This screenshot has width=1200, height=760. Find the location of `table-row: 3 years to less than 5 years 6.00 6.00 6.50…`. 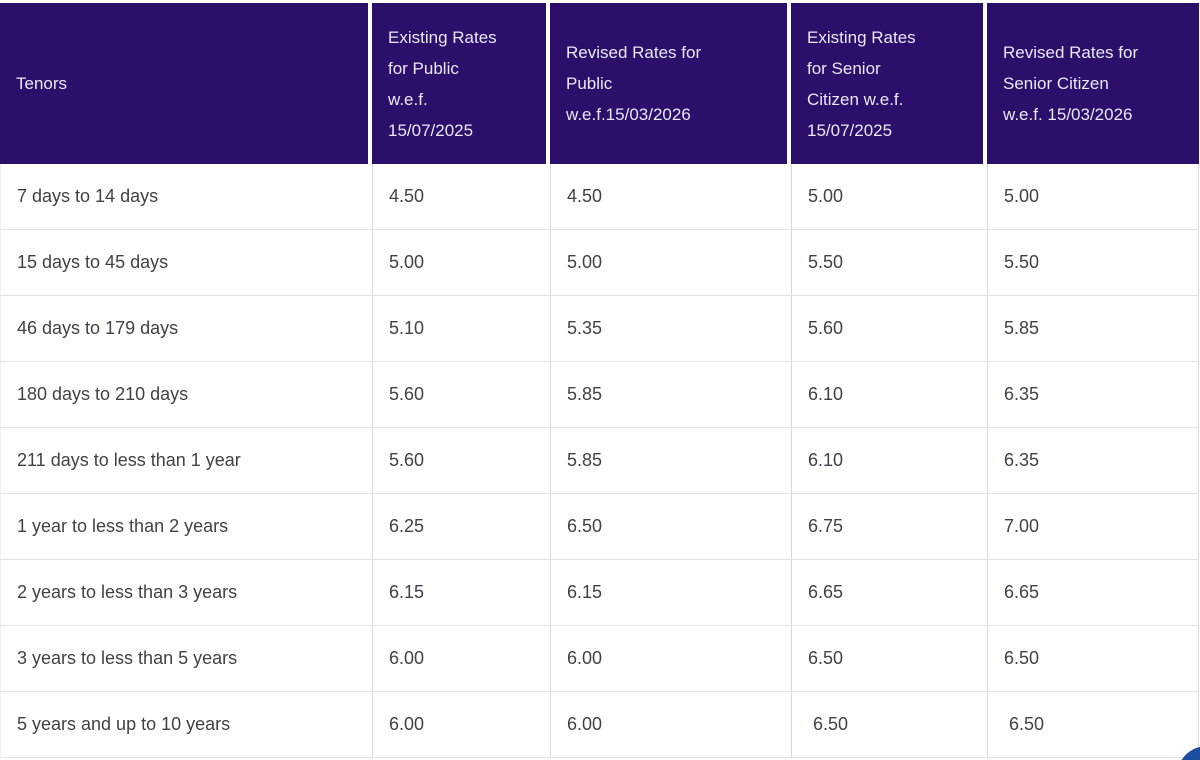

table-row: 3 years to less than 5 years 6.00 6.00 6.50… is located at coordinates (599, 659).